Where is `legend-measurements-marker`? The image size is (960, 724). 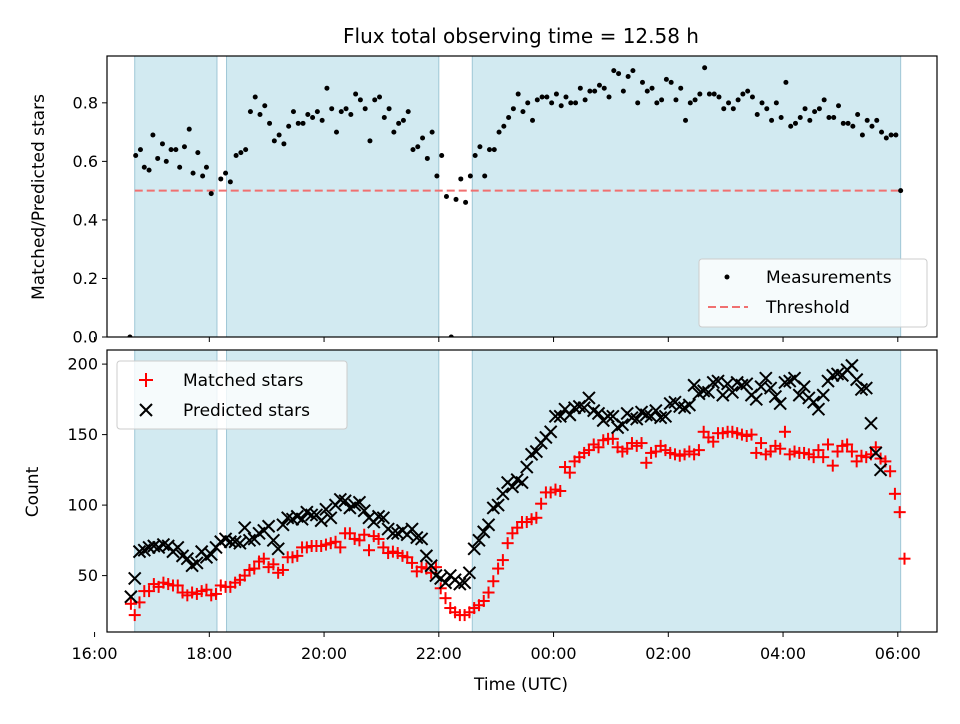 legend-measurements-marker is located at coordinates (727, 277).